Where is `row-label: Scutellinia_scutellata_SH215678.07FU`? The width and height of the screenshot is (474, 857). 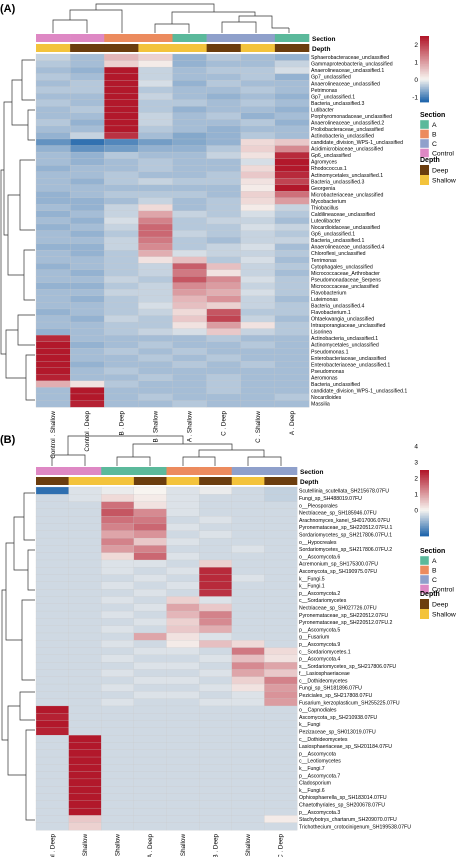
row-label: Scutellinia_scutellata_SH215678.07FU is located at coordinates (344, 492).